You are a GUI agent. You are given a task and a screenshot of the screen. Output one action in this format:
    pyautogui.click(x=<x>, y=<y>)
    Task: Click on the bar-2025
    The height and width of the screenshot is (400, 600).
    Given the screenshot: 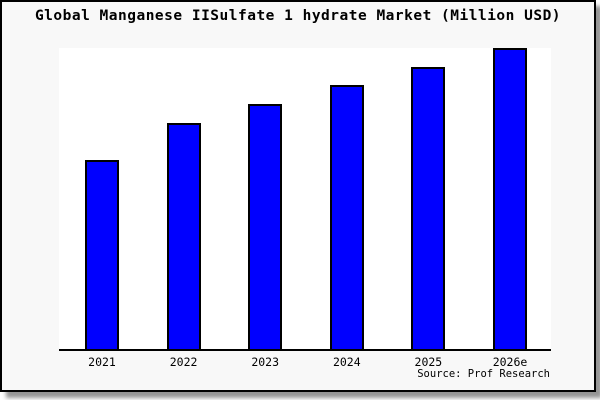 What is the action you would take?
    pyautogui.click(x=428, y=208)
    